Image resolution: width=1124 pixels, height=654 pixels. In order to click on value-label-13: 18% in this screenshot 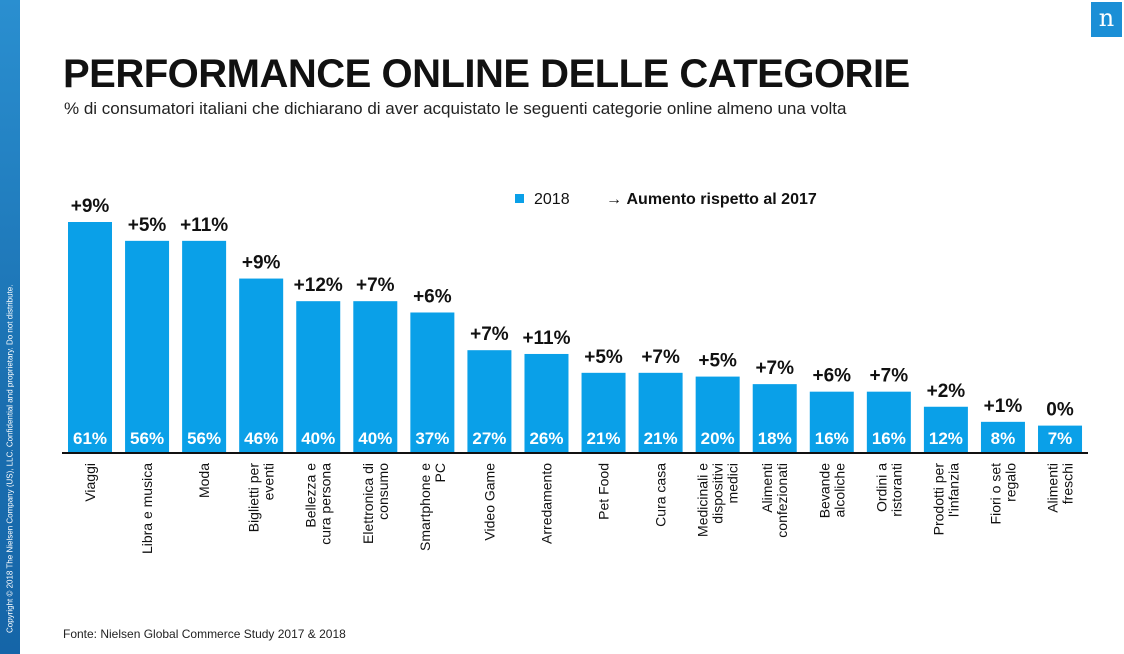, I will do `click(775, 438)`.